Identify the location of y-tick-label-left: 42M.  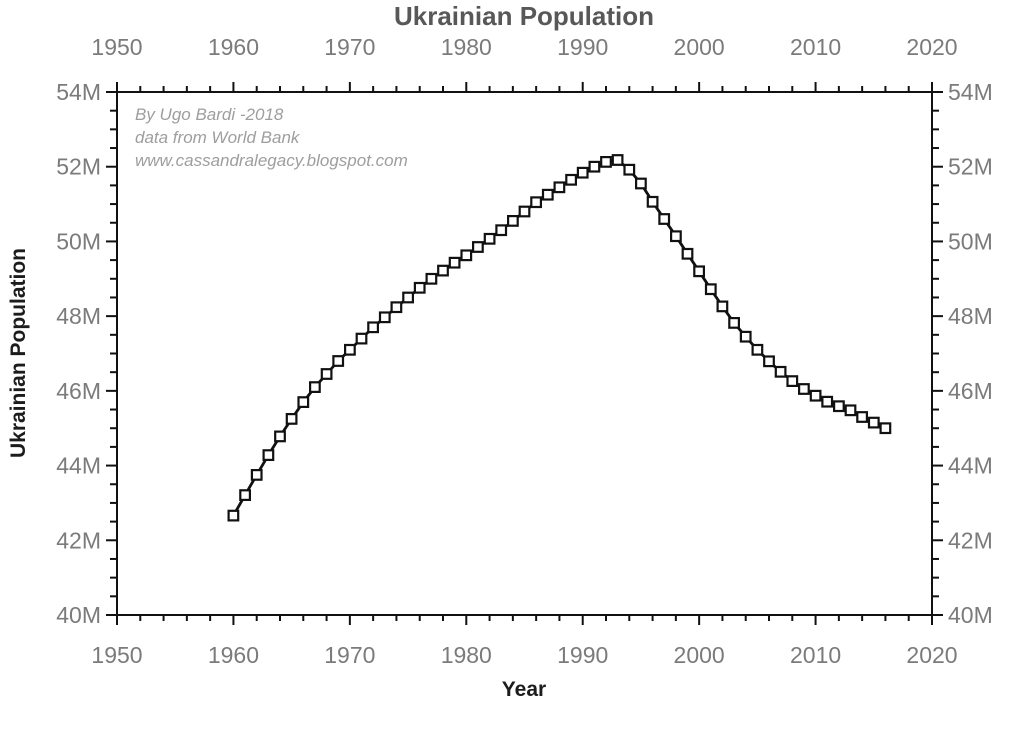
(78, 540).